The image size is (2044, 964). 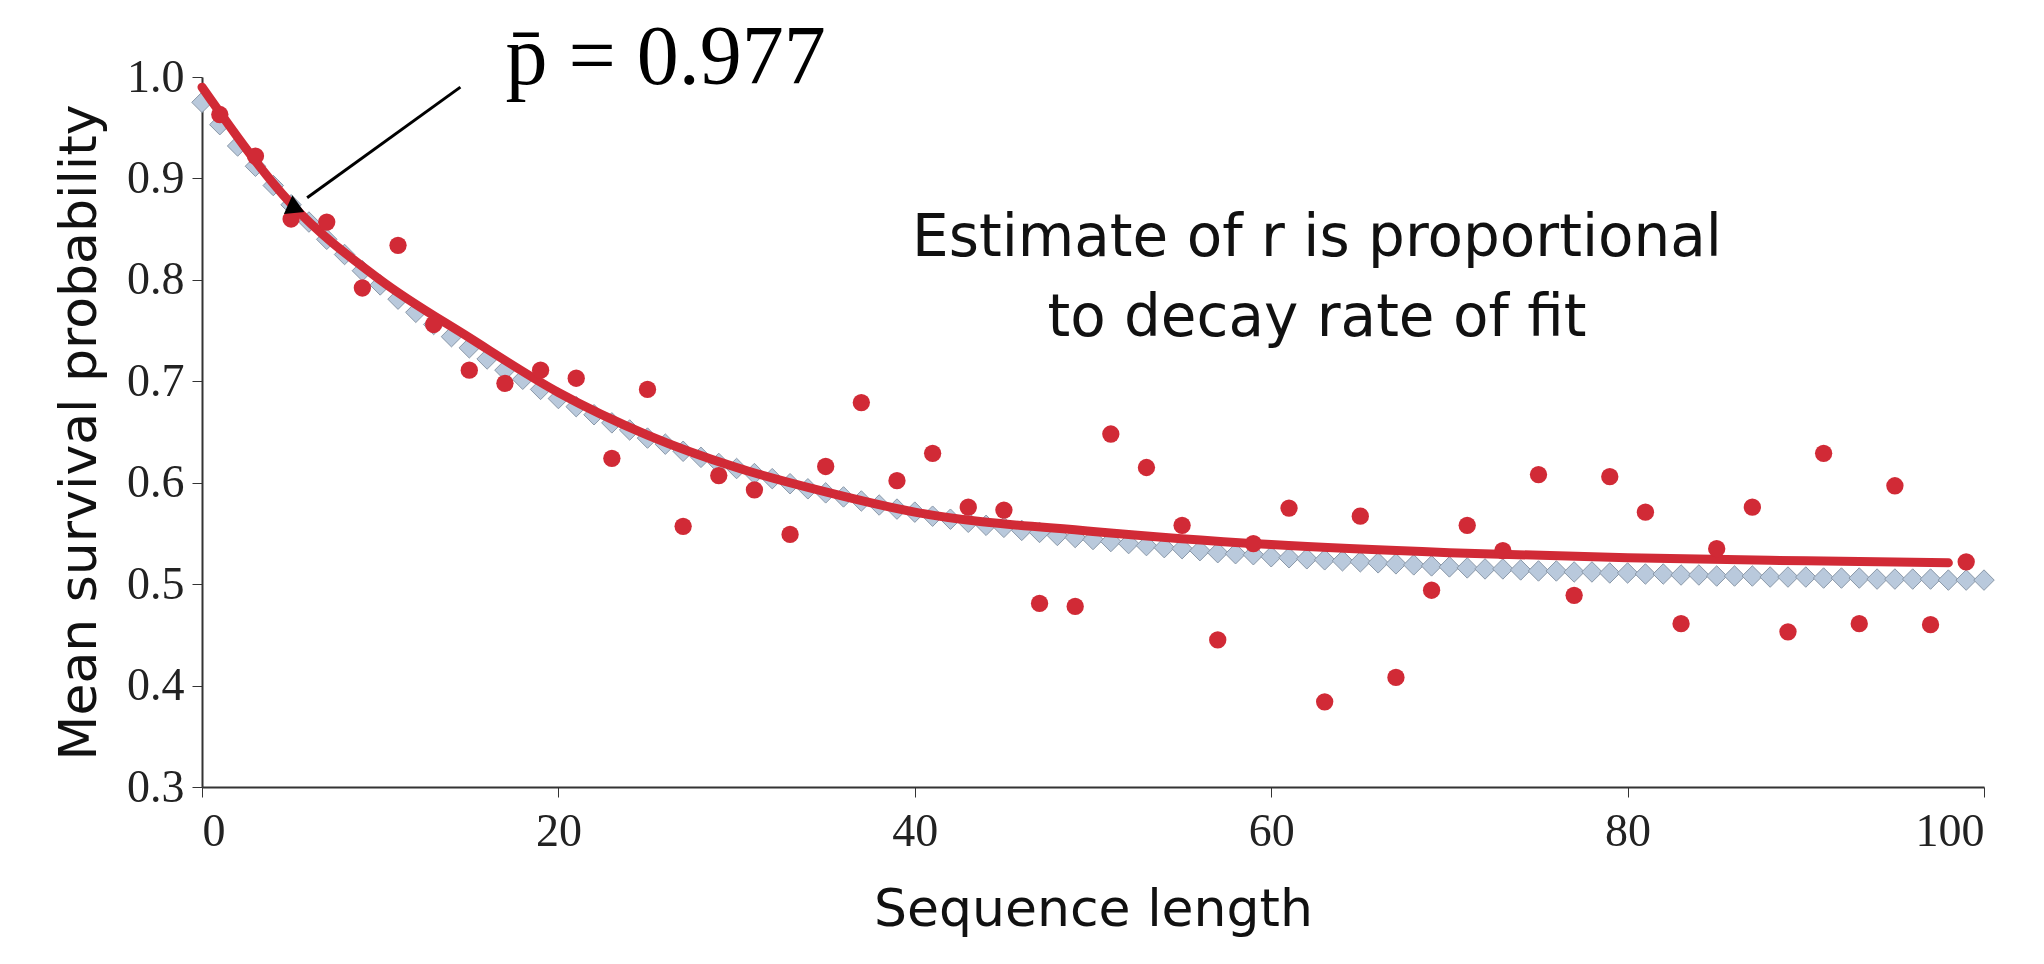 I want to click on x-tick-label: 100, so click(x=1950, y=830).